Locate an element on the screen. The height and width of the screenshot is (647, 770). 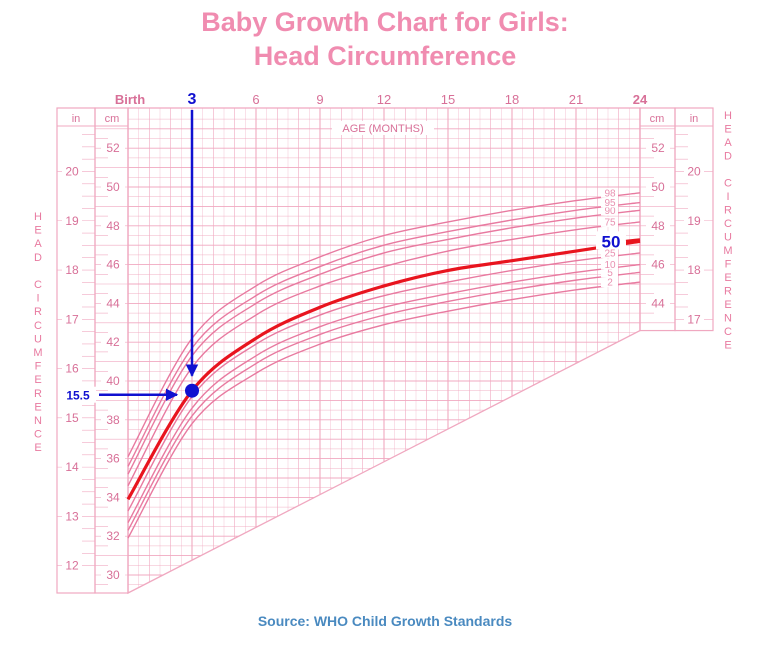
inch-tick-label-left: 16 is located at coordinates (72, 369).